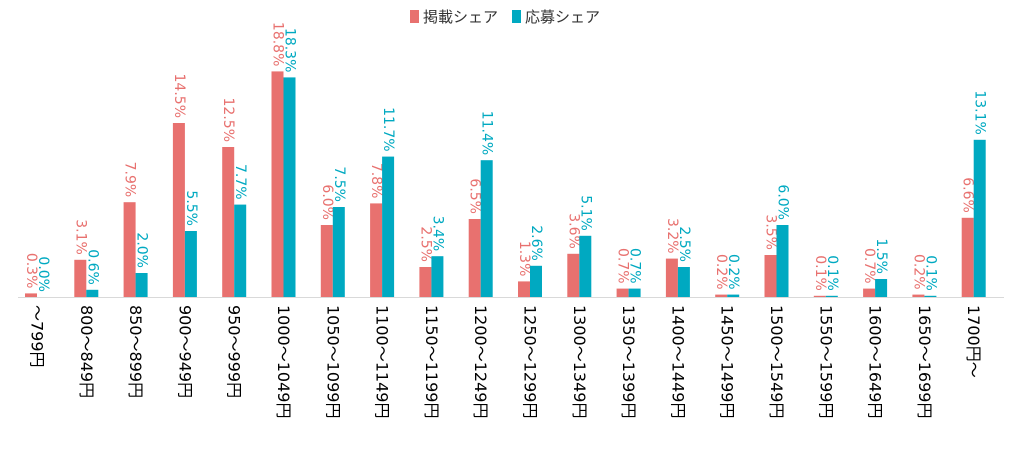  I want to click on data-label-listing-3: 14.5%, so click(179, 96).